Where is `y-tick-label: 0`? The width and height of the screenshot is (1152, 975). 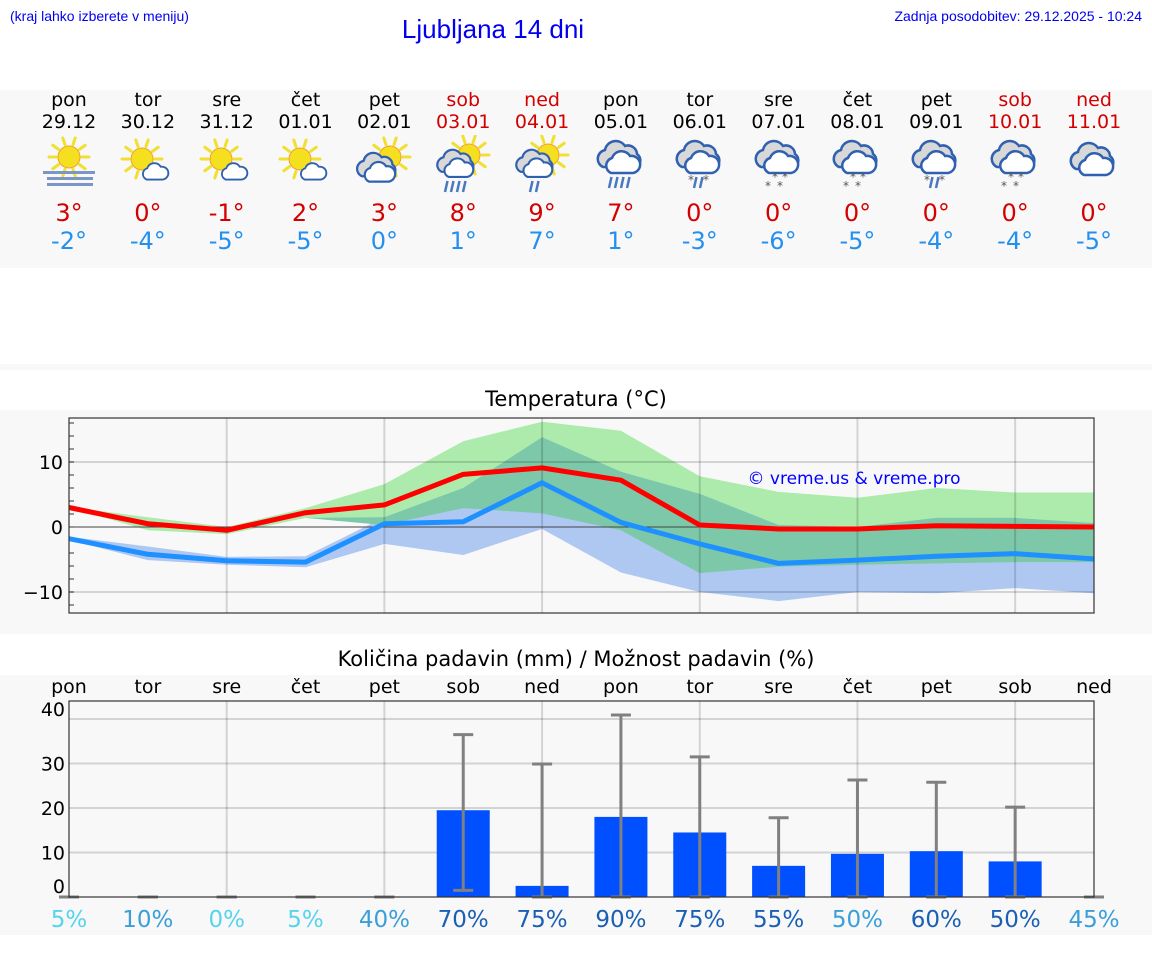 y-tick-label: 0 is located at coordinates (59, 887).